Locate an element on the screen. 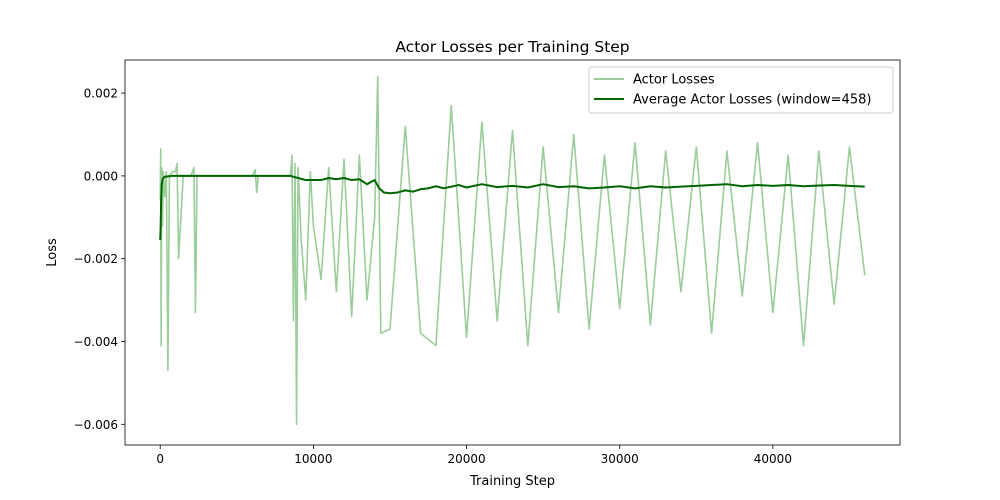 Image resolution: width=1000 pixels, height=500 pixels. x-tick-label: 20000 is located at coordinates (466, 459).